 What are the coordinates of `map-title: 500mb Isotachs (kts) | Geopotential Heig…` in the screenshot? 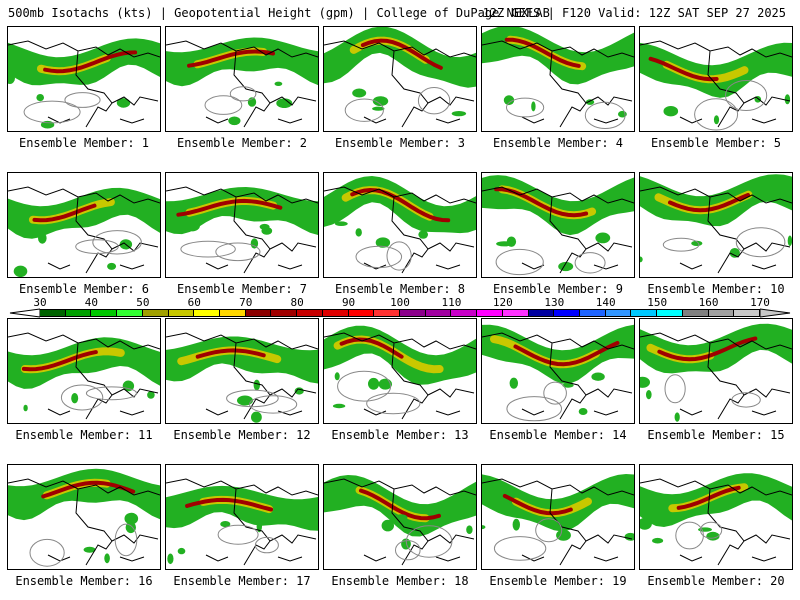 It's located at (279, 13).